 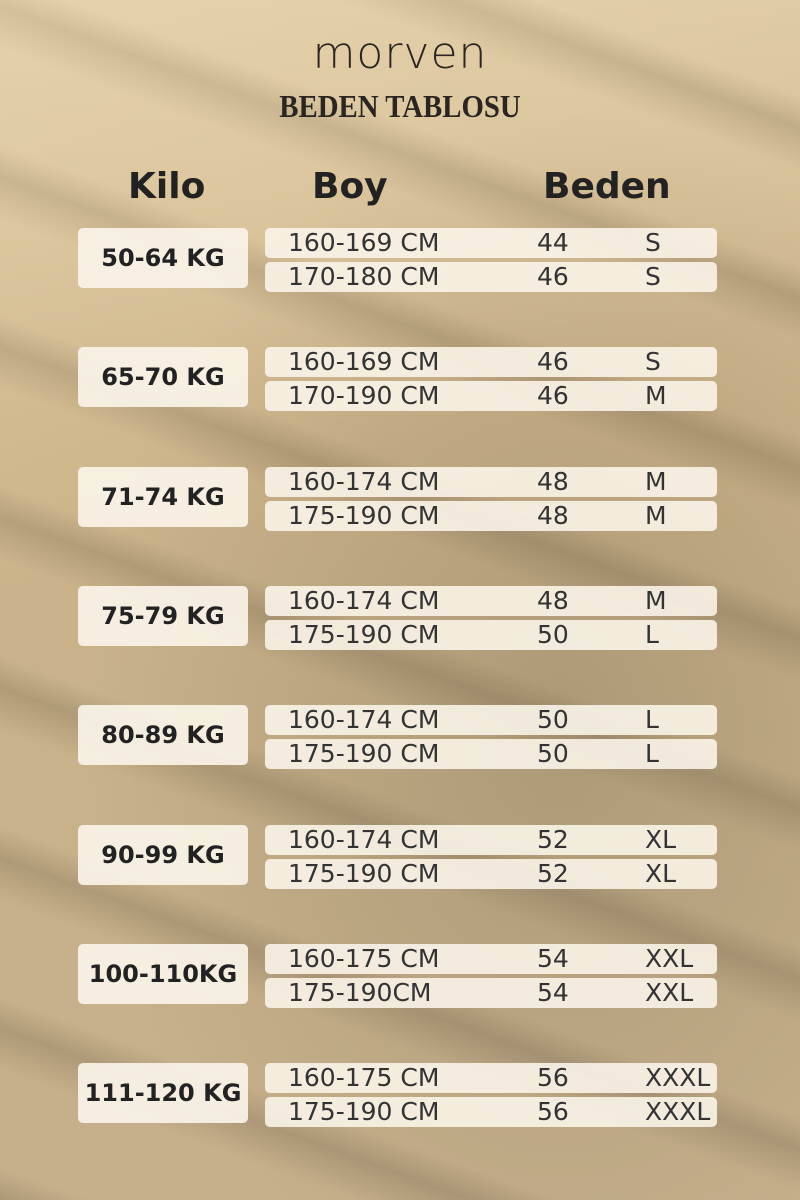 What do you see at coordinates (491, 277) in the screenshot?
I see `table-row: 170-180 CM 46 S` at bounding box center [491, 277].